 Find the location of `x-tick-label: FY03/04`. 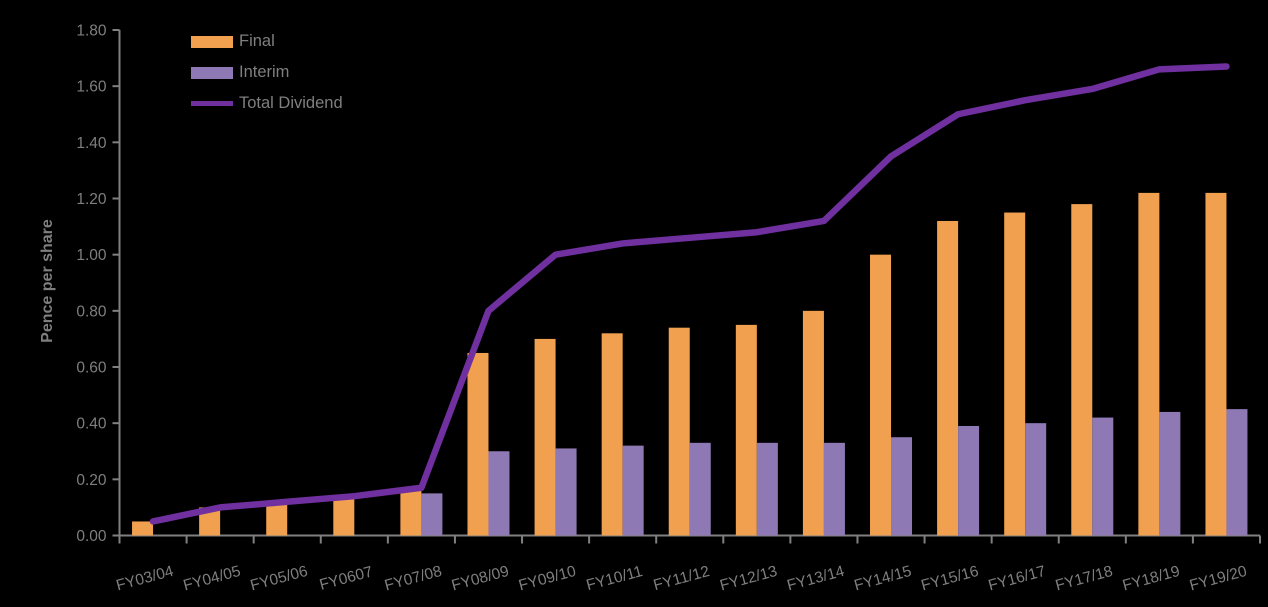

x-tick-label: FY03/04 is located at coordinates (144, 579).